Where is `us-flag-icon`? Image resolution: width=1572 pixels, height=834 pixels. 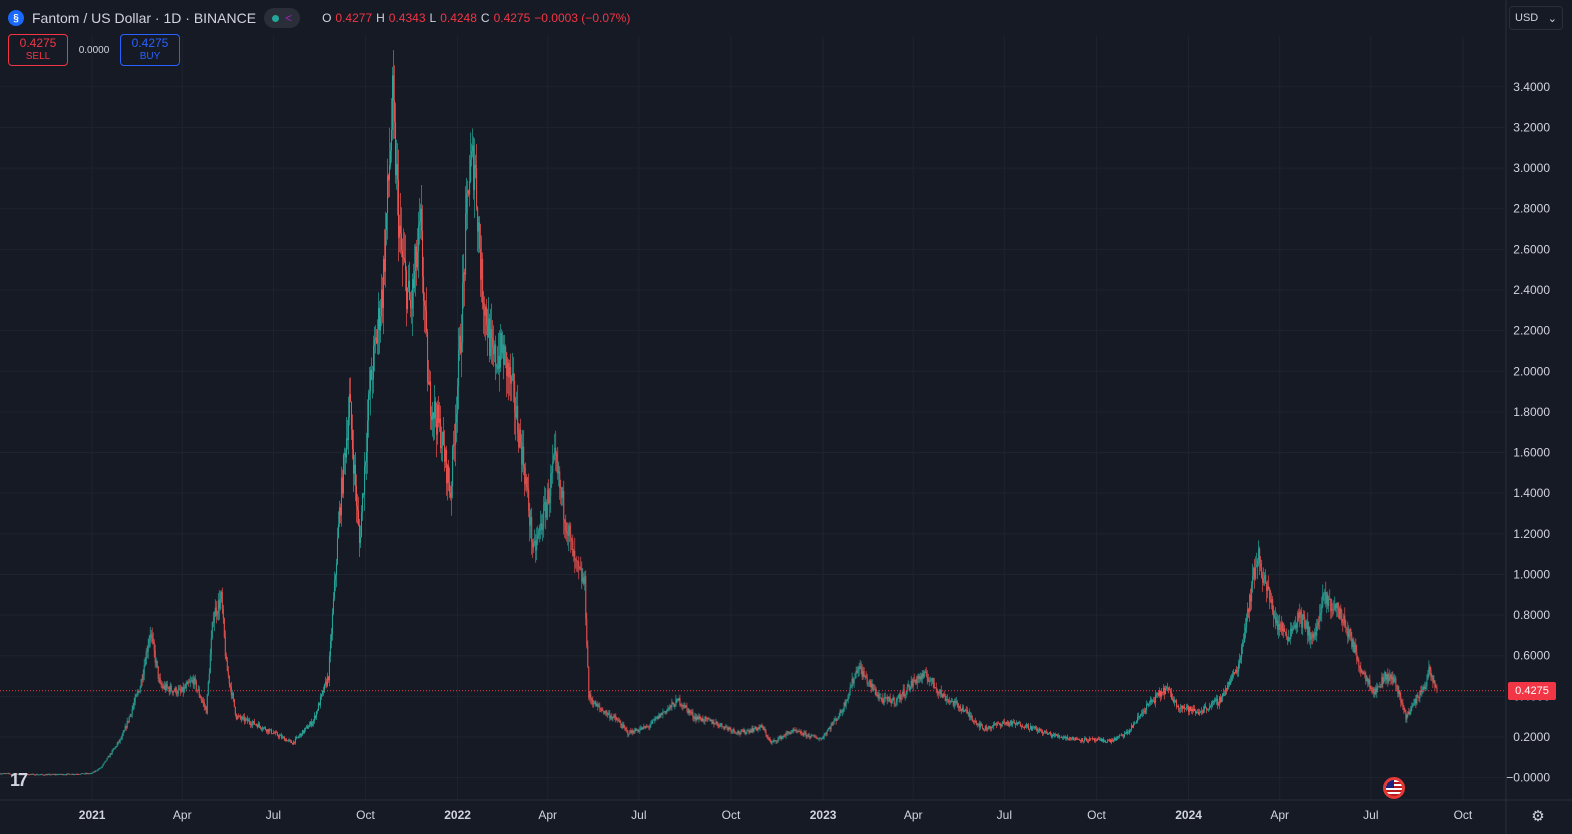
us-flag-icon is located at coordinates (1394, 788).